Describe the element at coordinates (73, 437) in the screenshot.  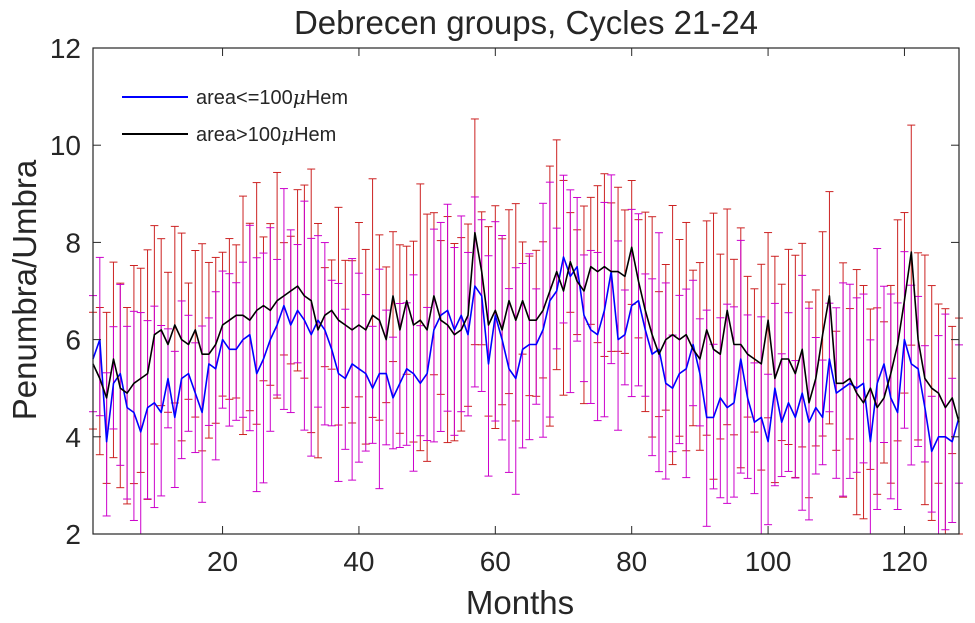
I see `y-tick-label: 4` at that location.